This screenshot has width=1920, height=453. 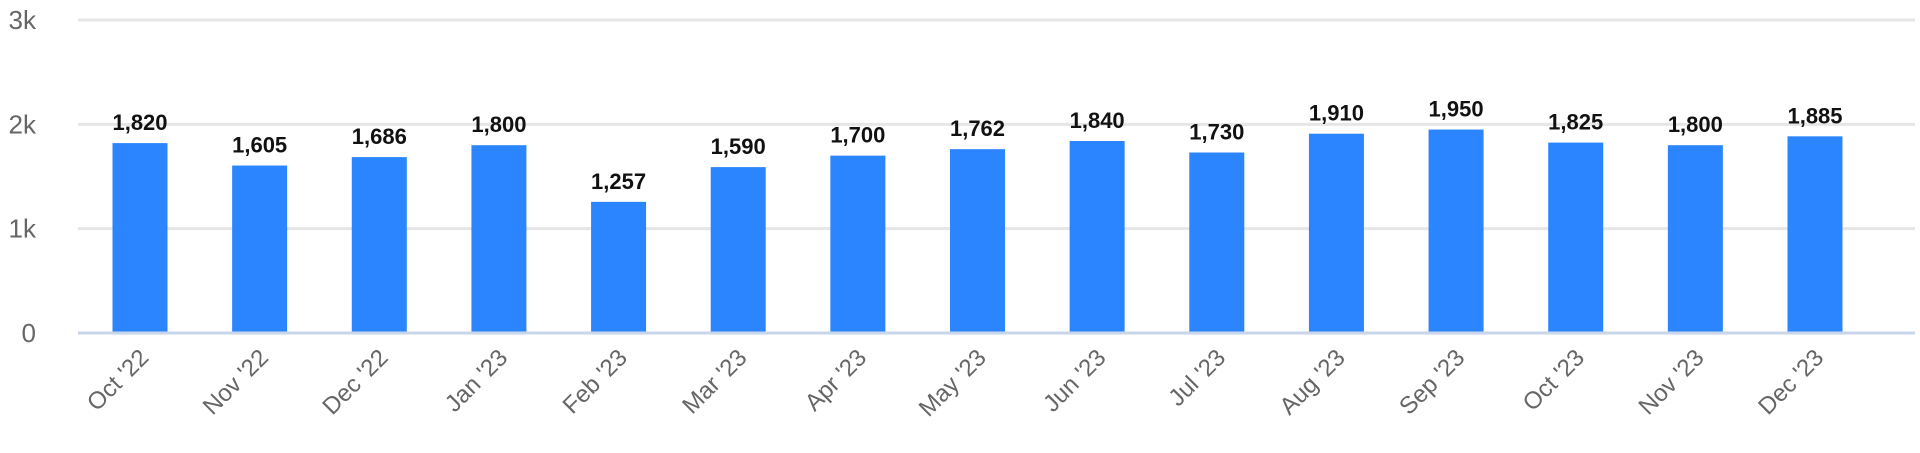 I want to click on x-tick-label: Dec '22, so click(x=355, y=382).